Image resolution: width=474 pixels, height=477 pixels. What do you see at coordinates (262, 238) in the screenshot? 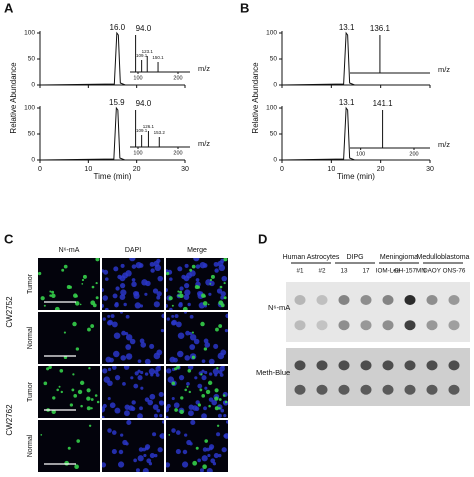
I see `panel-label: D` at bounding box center [262, 238].